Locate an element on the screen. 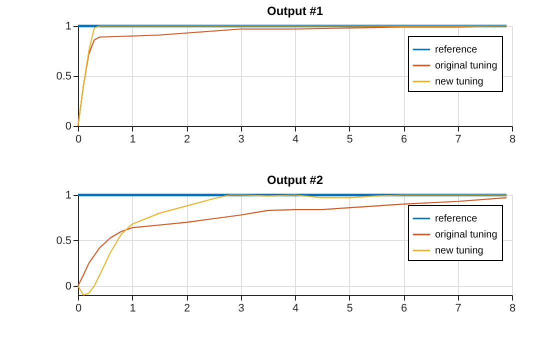 The height and width of the screenshot is (337, 560). chart-title: Output #2 is located at coordinates (295, 180).